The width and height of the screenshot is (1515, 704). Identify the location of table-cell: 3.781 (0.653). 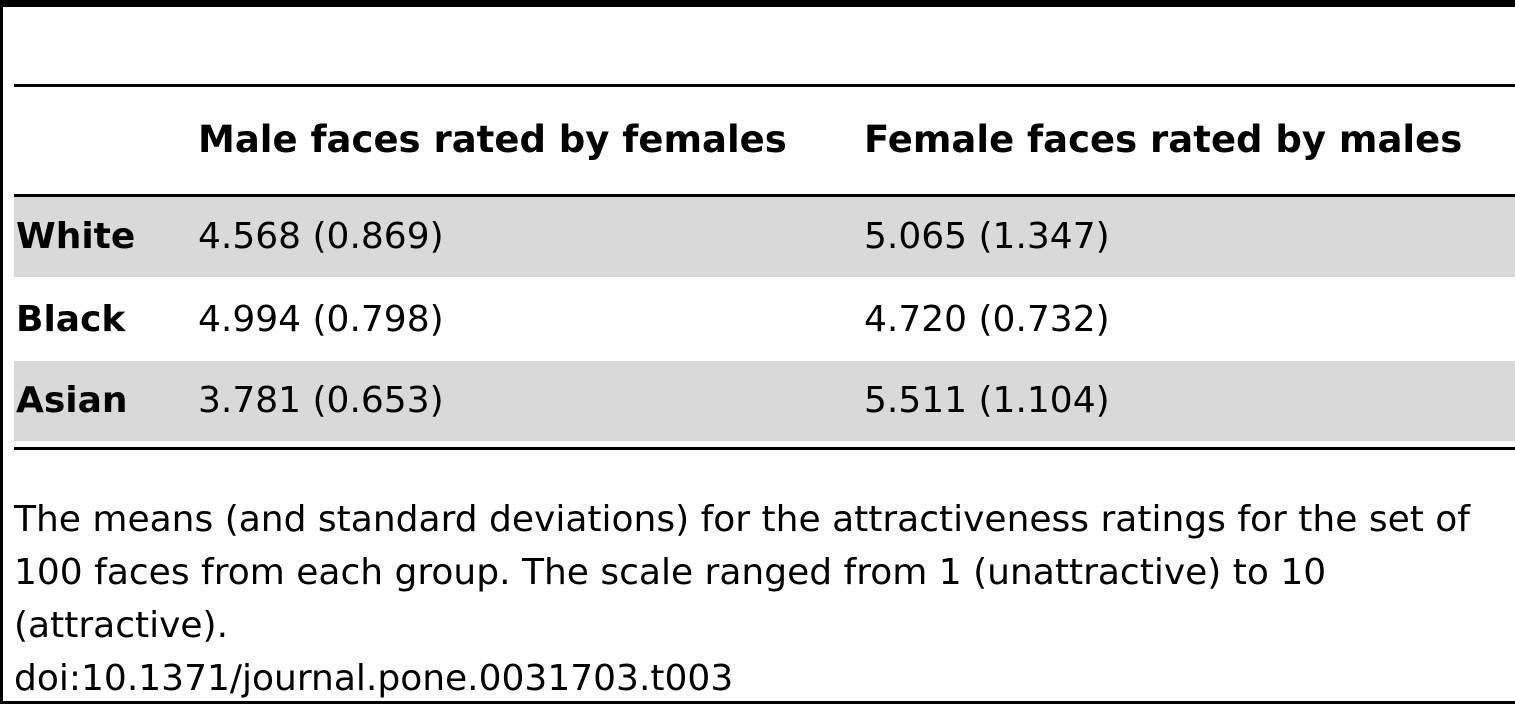
(321, 400).